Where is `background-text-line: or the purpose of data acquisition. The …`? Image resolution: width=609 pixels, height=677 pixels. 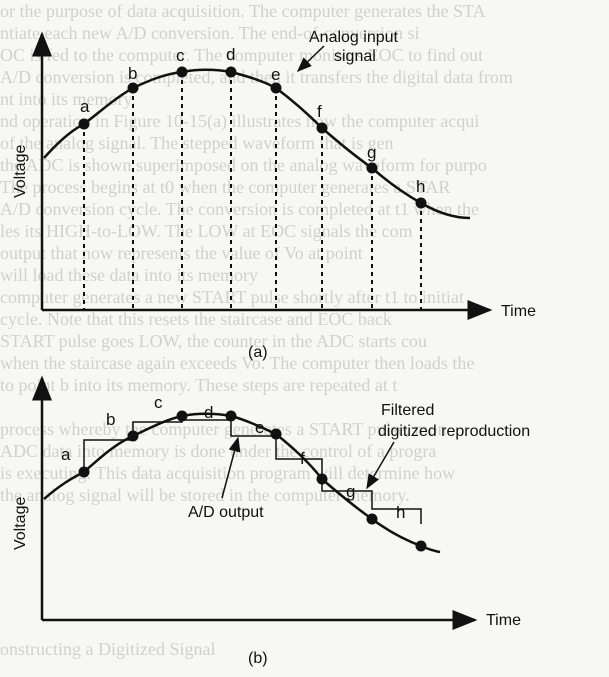 background-text-line: or the purpose of data acquisition. The … is located at coordinates (243, 11).